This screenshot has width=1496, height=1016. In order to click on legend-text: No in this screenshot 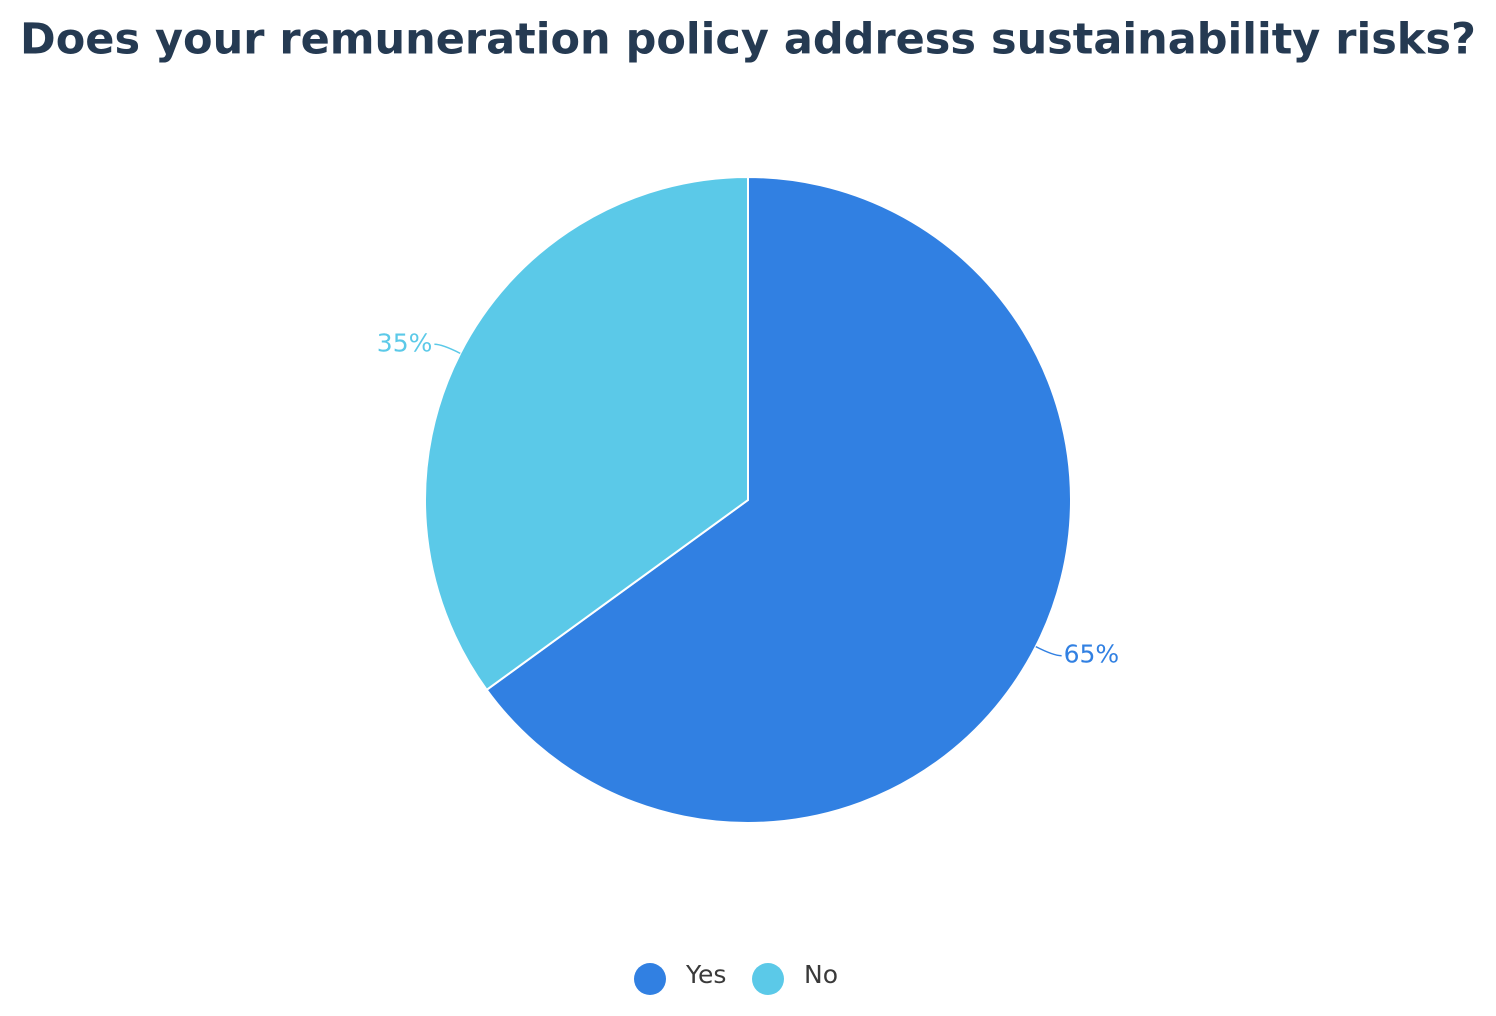, I will do `click(821, 974)`.